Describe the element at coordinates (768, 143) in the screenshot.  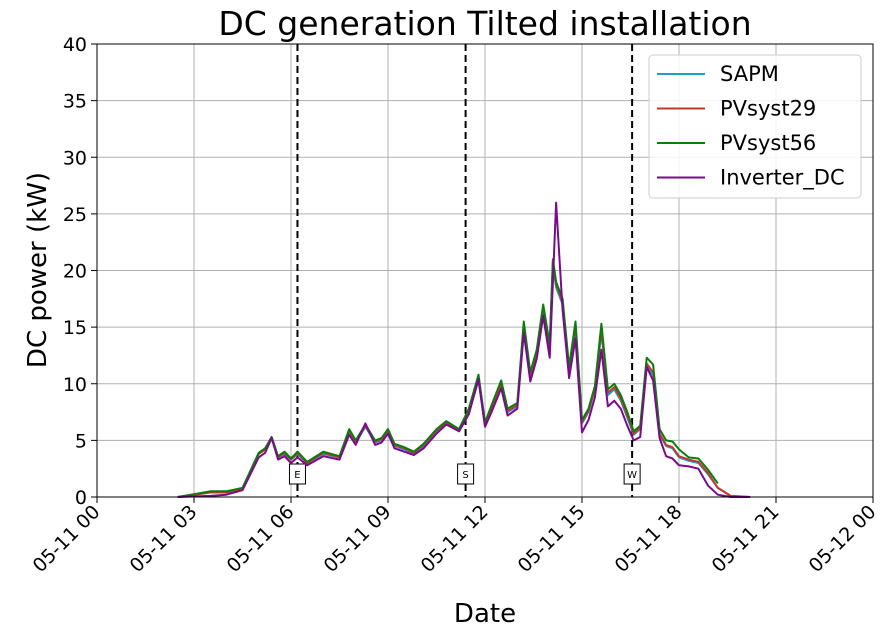
I see `legend-label: PVsyst56` at that location.